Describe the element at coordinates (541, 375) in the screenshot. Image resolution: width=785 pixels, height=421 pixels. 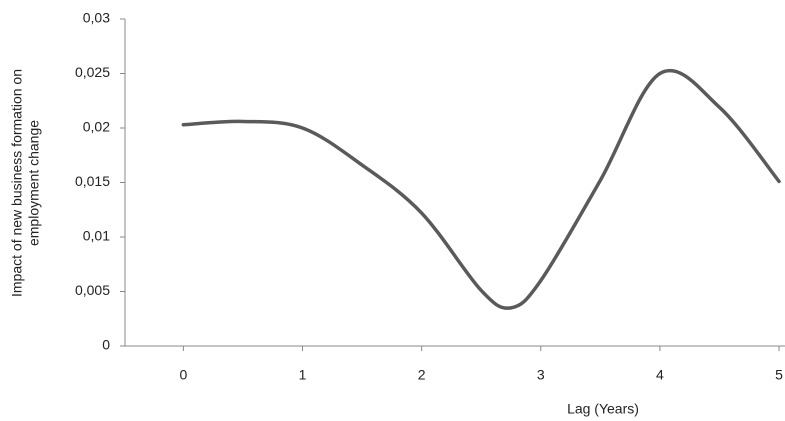
I see `x-tick-label: 3` at that location.